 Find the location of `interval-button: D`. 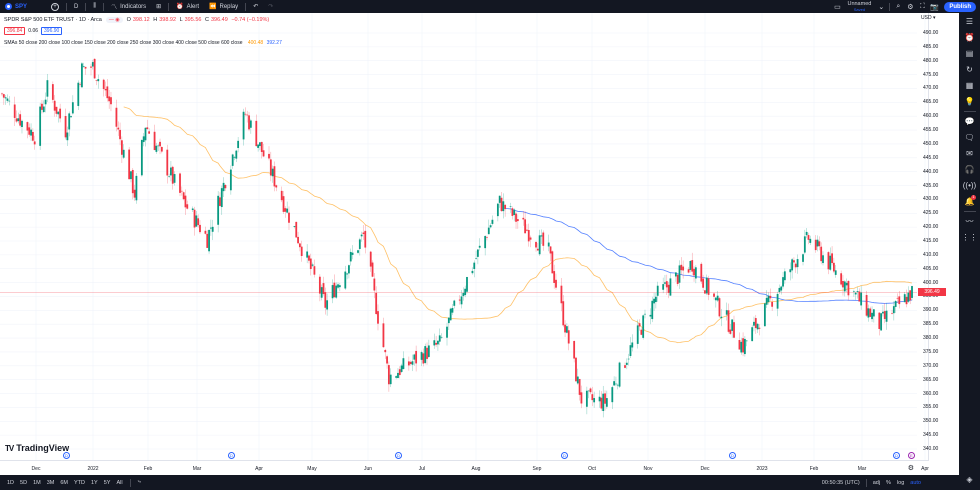

interval-button: D is located at coordinates (76, 6).